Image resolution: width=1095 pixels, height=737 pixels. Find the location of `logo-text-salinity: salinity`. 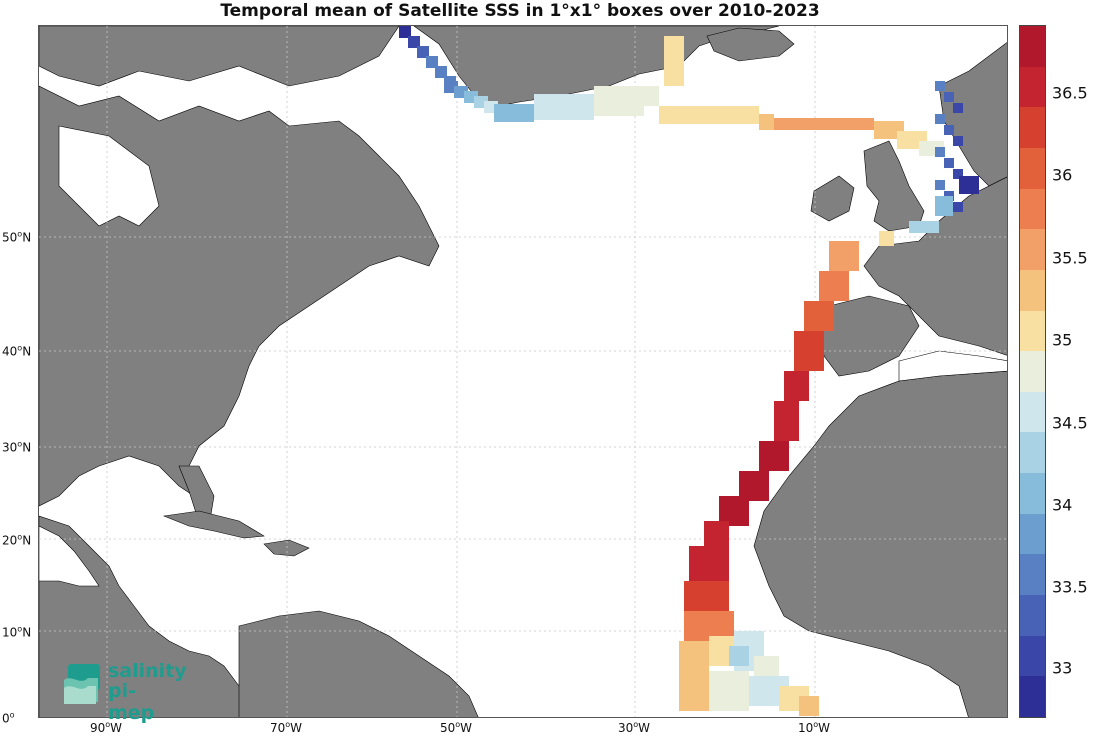

logo-text-salinity: salinity is located at coordinates (147, 671).